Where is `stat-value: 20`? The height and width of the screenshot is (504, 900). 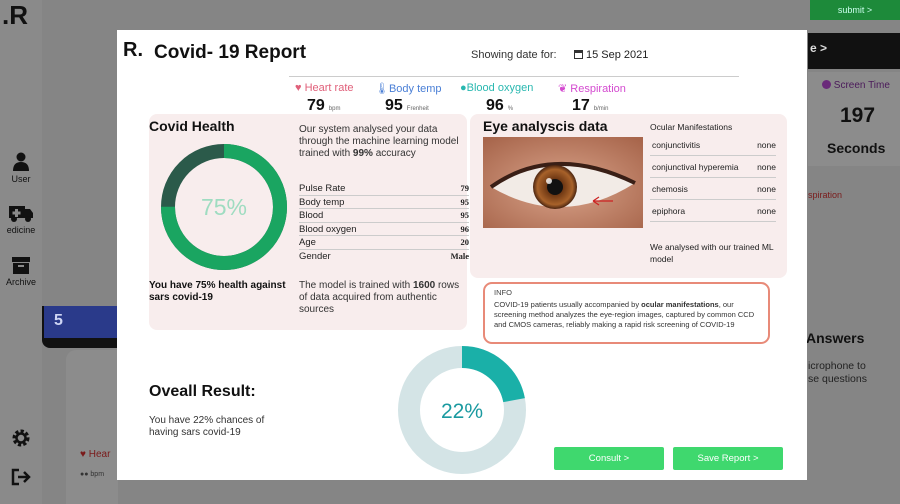
stat-value: 20 is located at coordinates (465, 242).